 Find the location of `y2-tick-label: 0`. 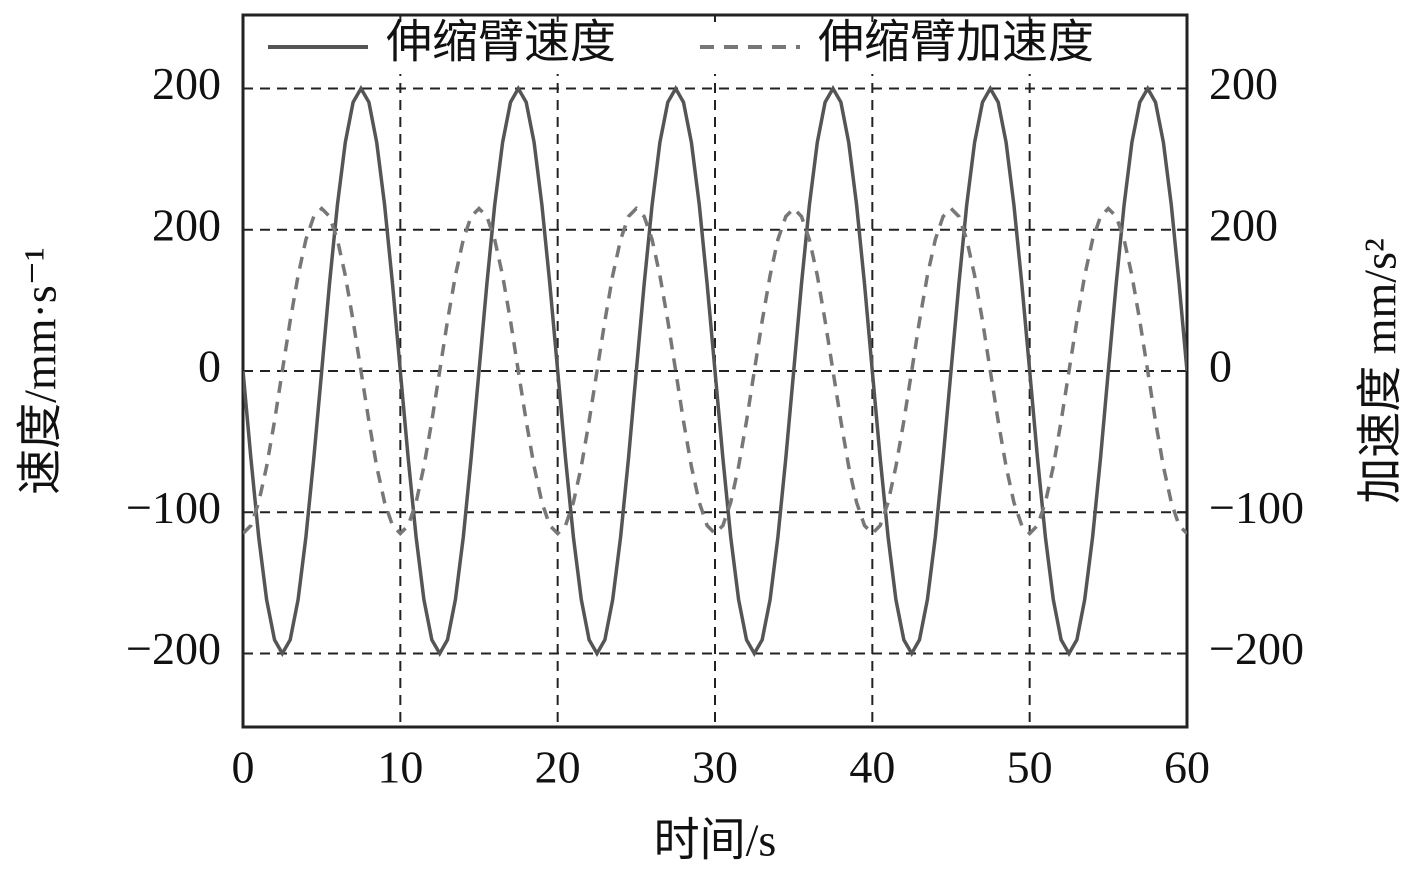

y2-tick-label: 0 is located at coordinates (1220, 366).